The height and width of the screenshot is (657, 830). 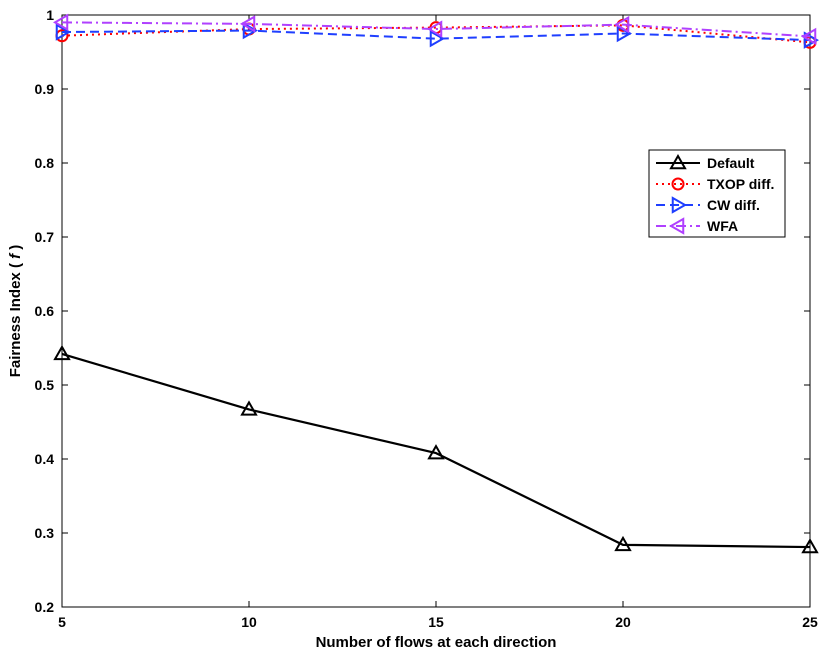 What do you see at coordinates (436, 642) in the screenshot?
I see `x-axis-title: Number of flows at each direction` at bounding box center [436, 642].